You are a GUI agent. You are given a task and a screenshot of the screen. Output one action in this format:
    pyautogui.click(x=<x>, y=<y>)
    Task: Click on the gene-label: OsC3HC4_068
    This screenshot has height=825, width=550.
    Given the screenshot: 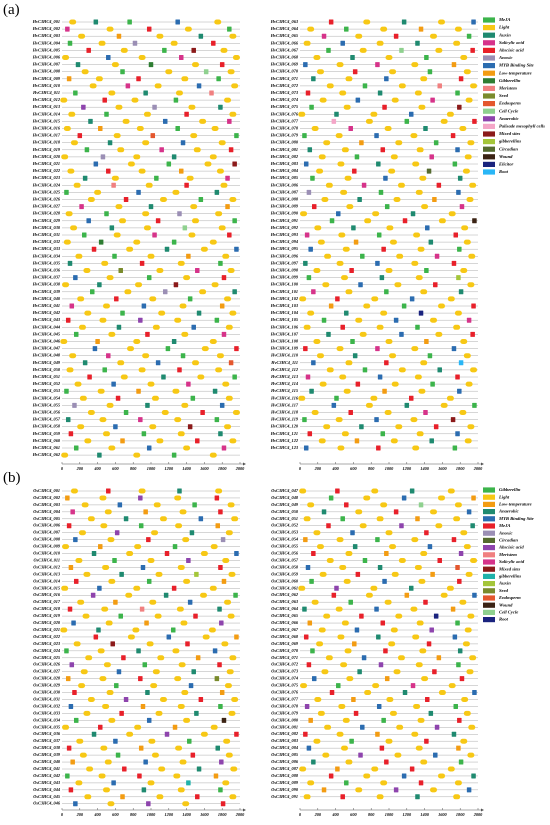 What is the action you would take?
    pyautogui.click(x=285, y=636)
    